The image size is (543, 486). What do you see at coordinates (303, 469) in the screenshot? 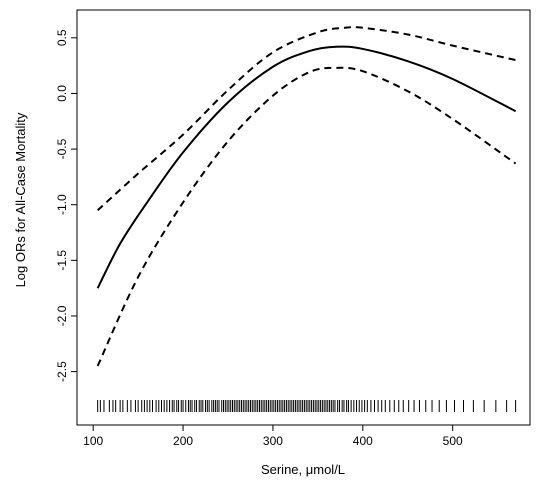
I see `x-axis-label: Serine, μmol/L` at bounding box center [303, 469].